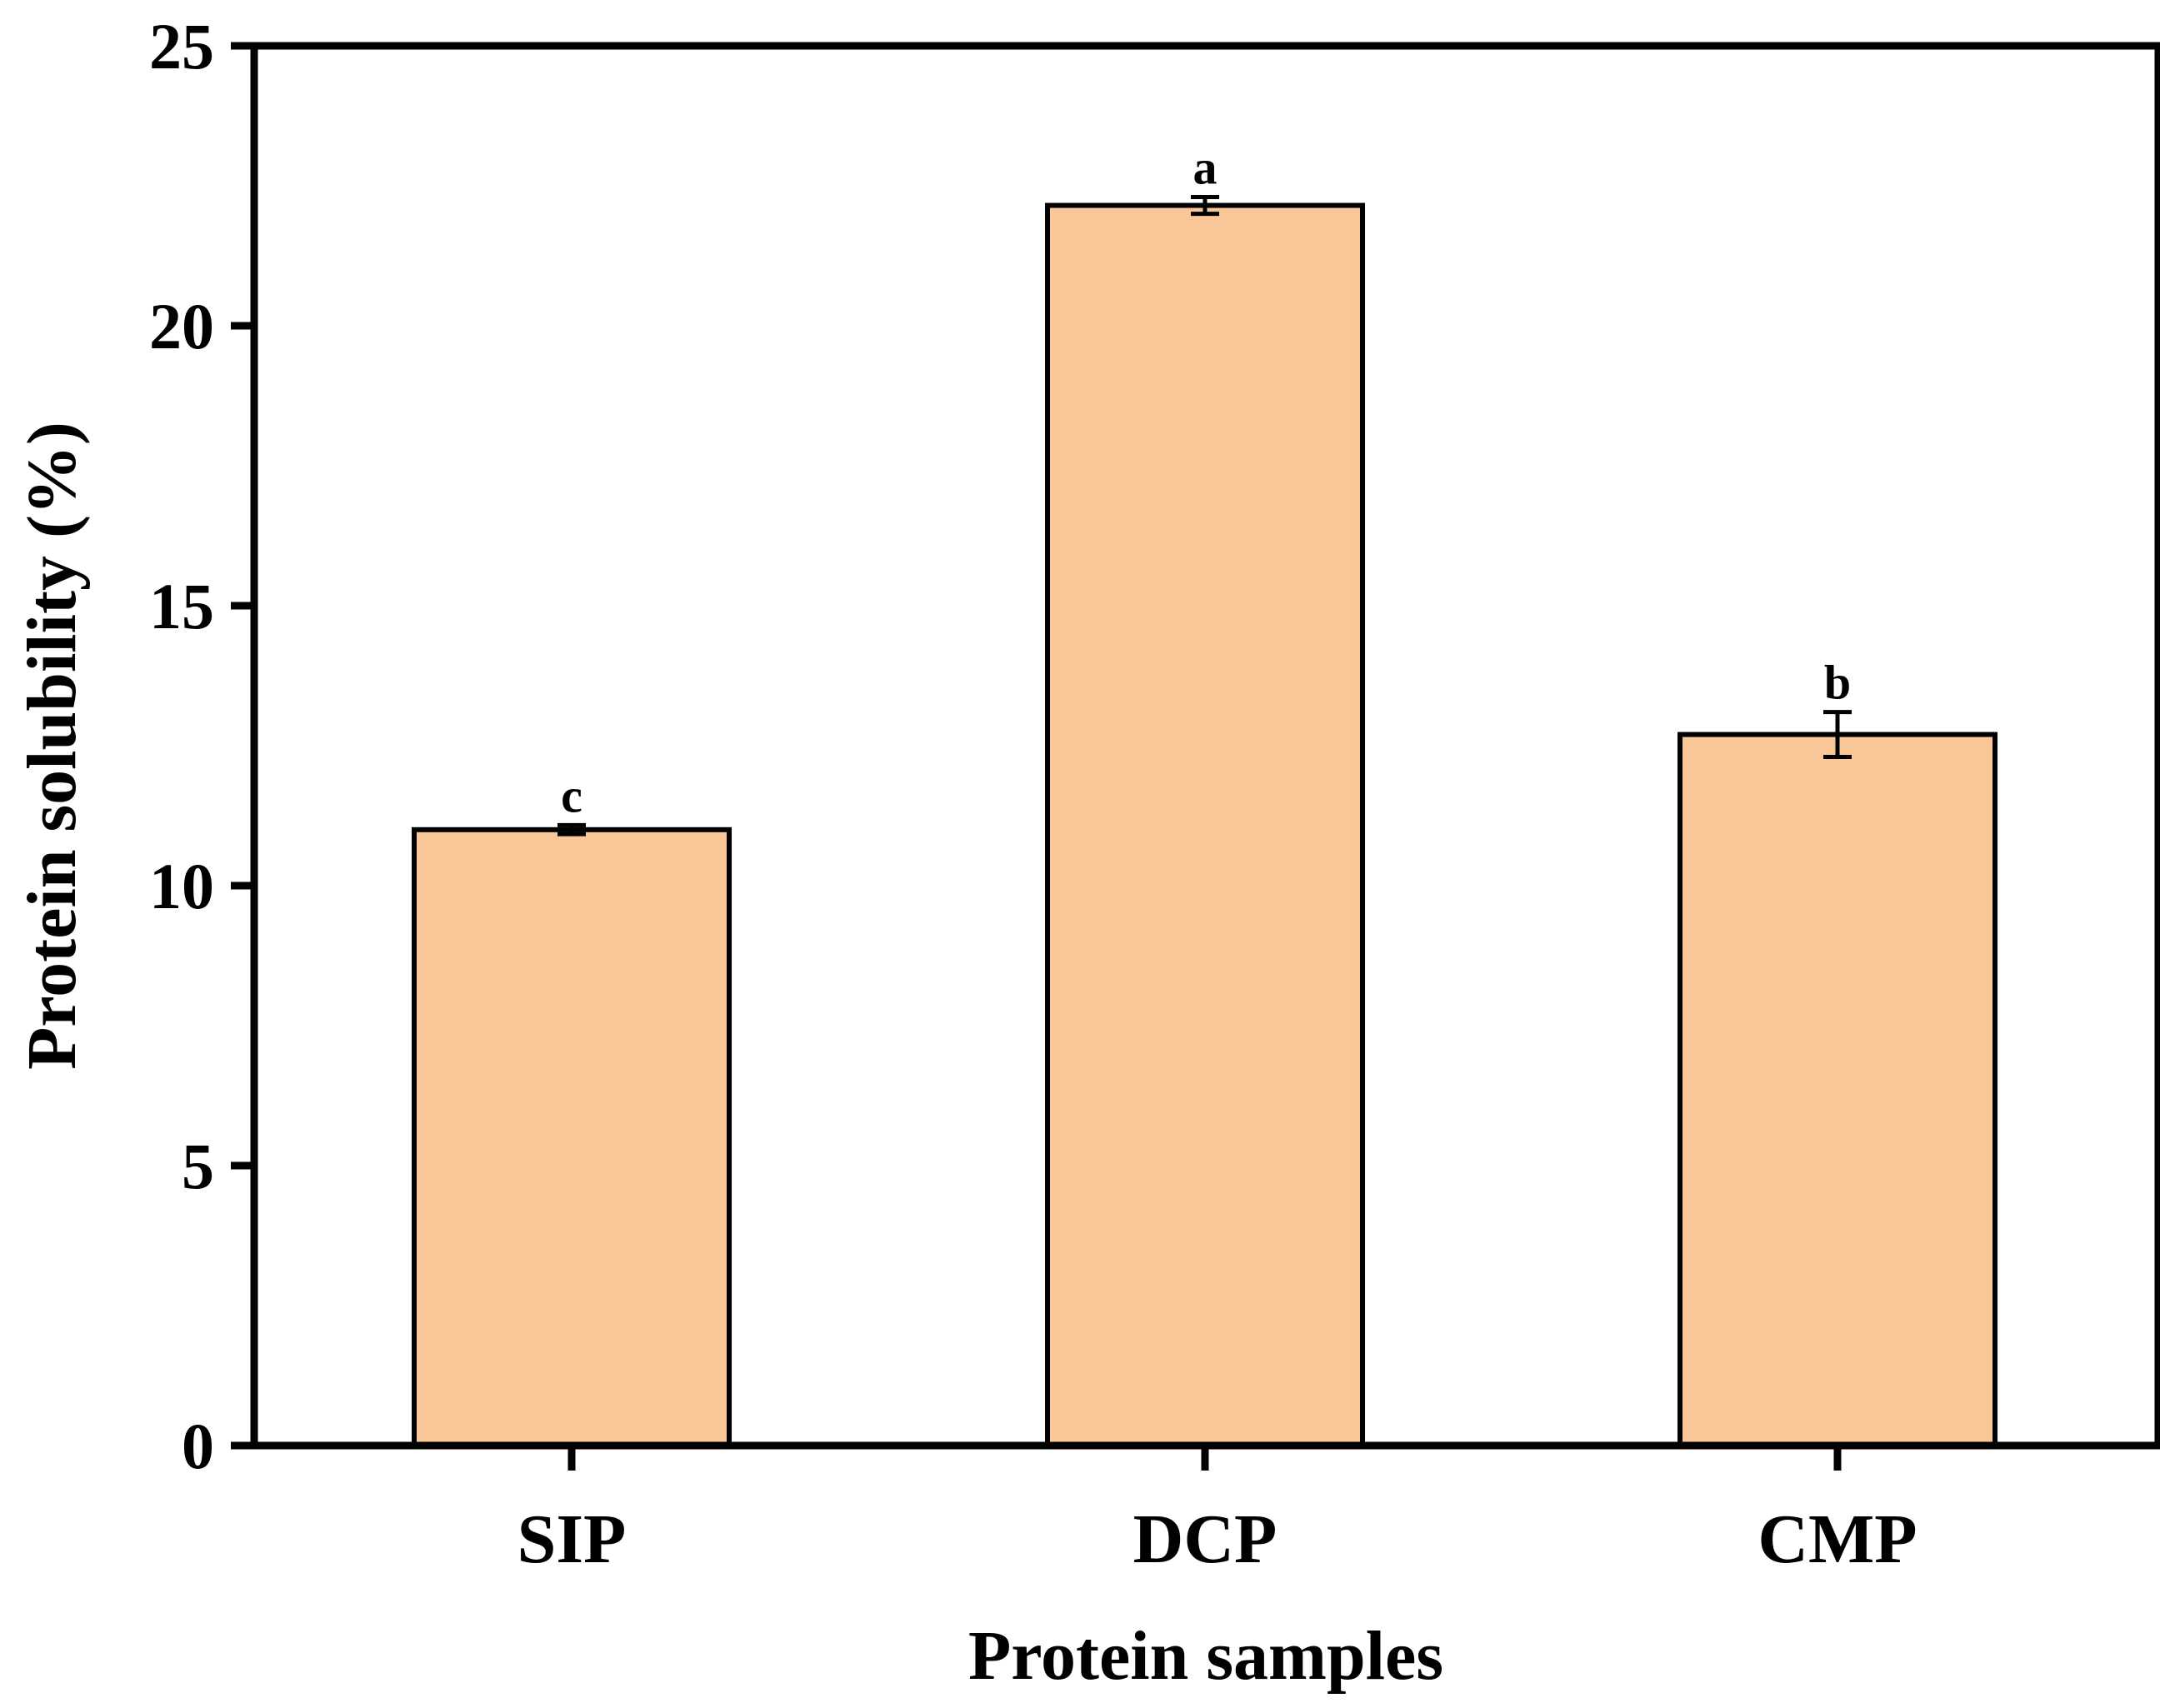  I want to click on x-tick-label-DCP: DCP, so click(1205, 1539).